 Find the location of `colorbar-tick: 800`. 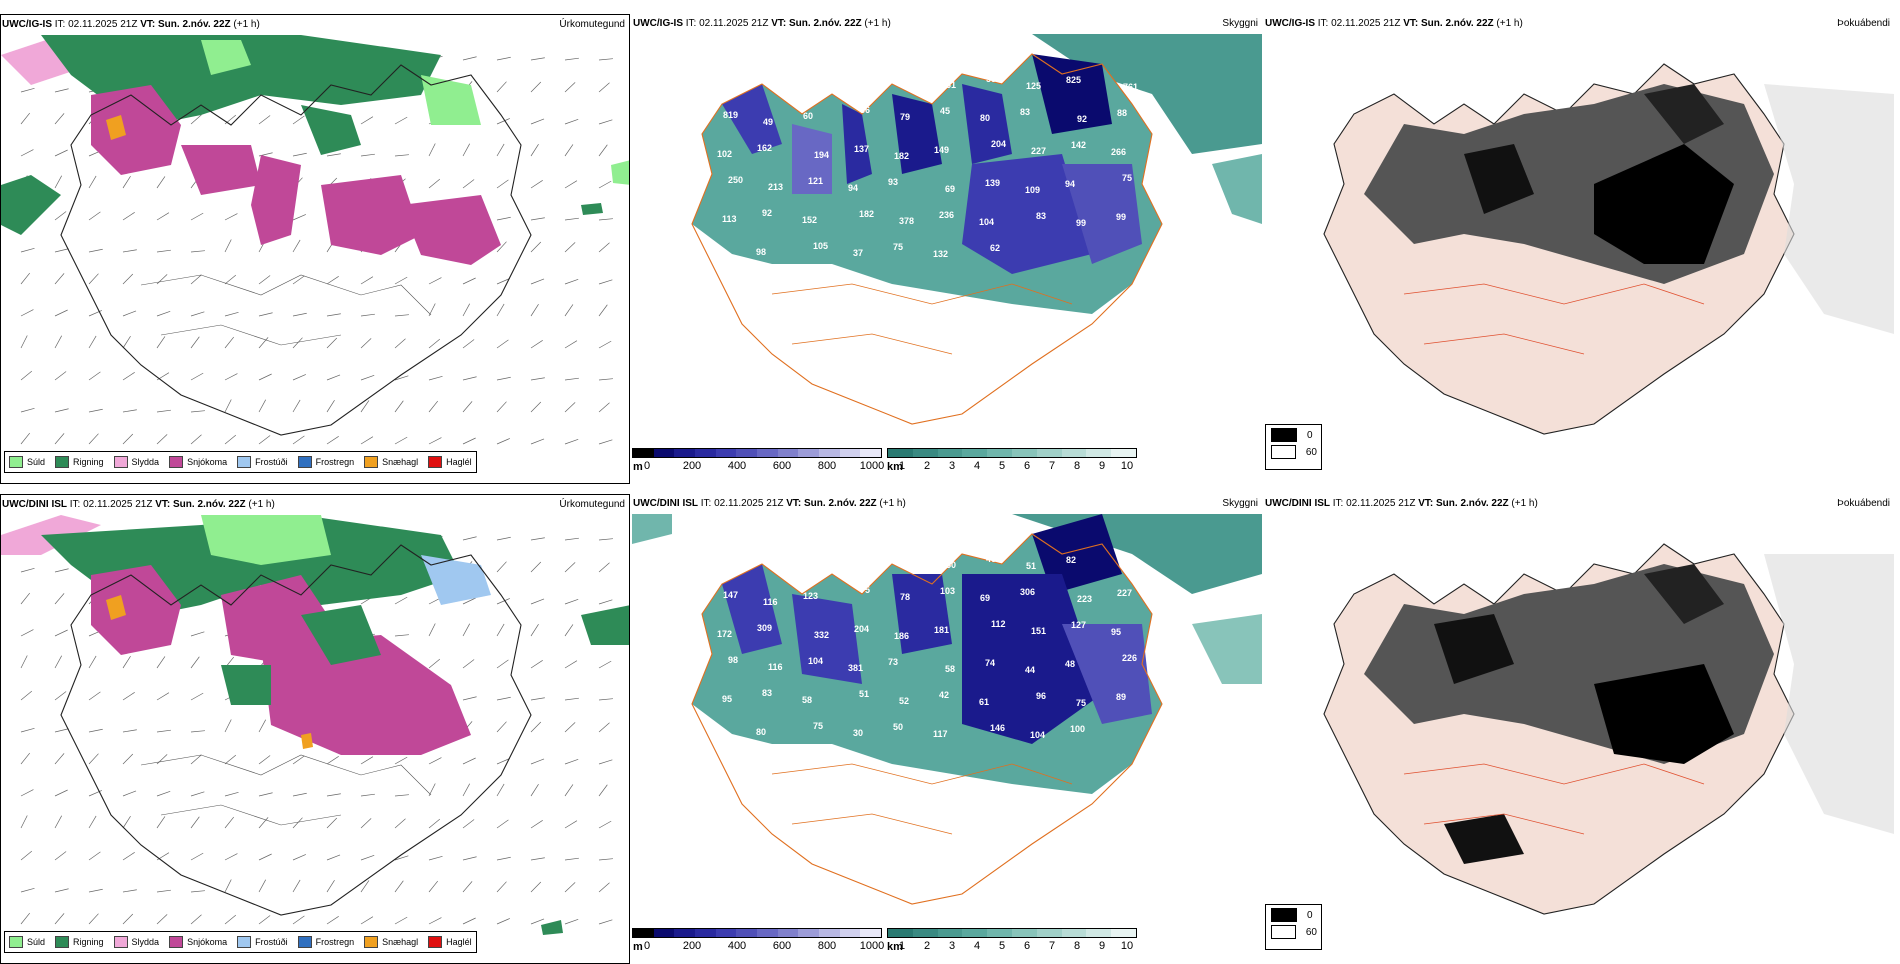

colorbar-tick: 800 is located at coordinates (827, 946).